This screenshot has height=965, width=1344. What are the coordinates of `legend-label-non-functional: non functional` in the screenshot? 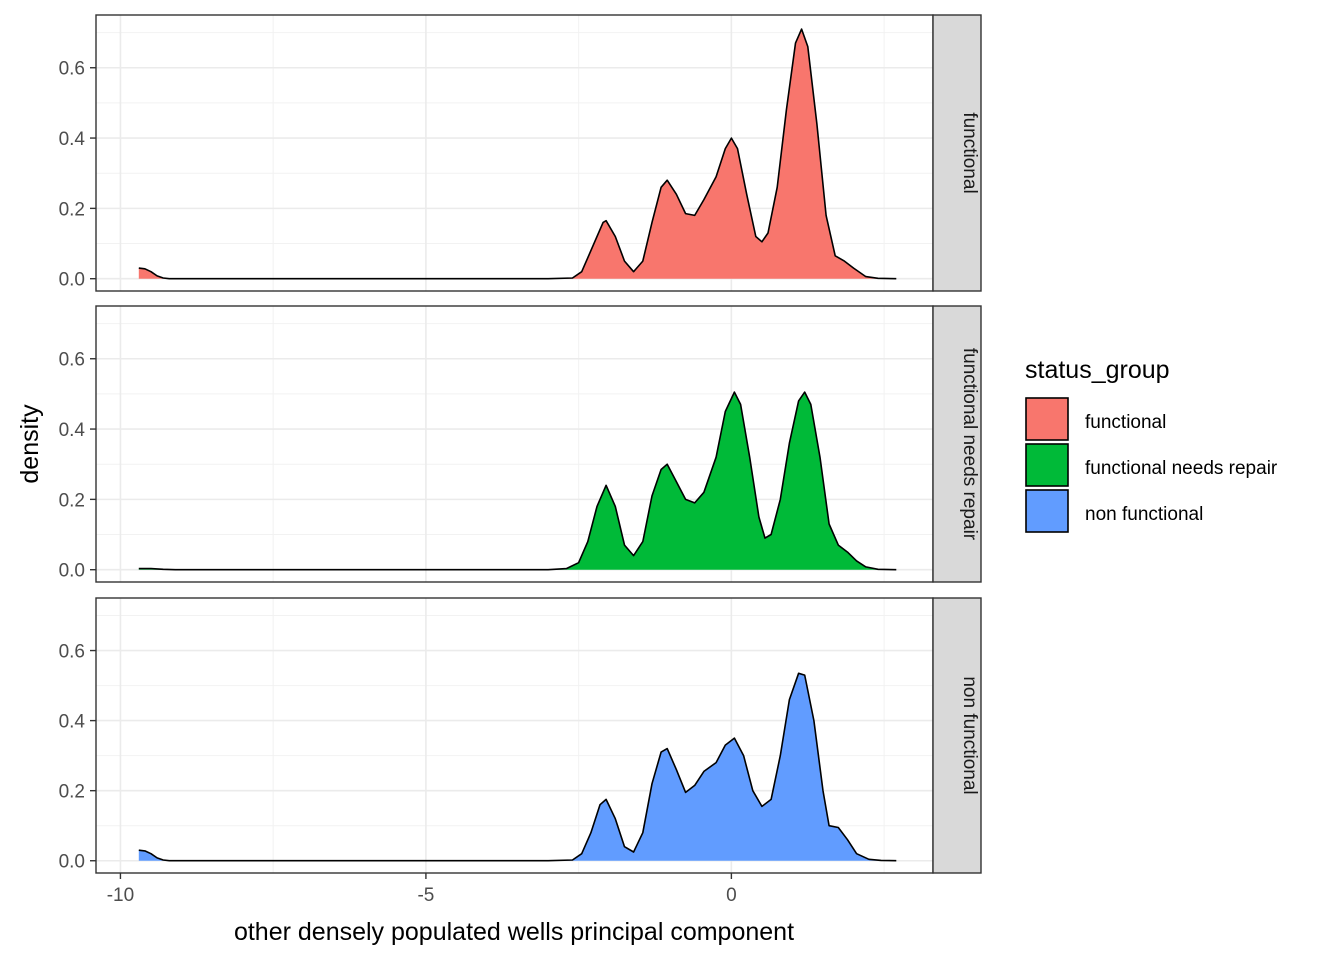 It's located at (1144, 514).